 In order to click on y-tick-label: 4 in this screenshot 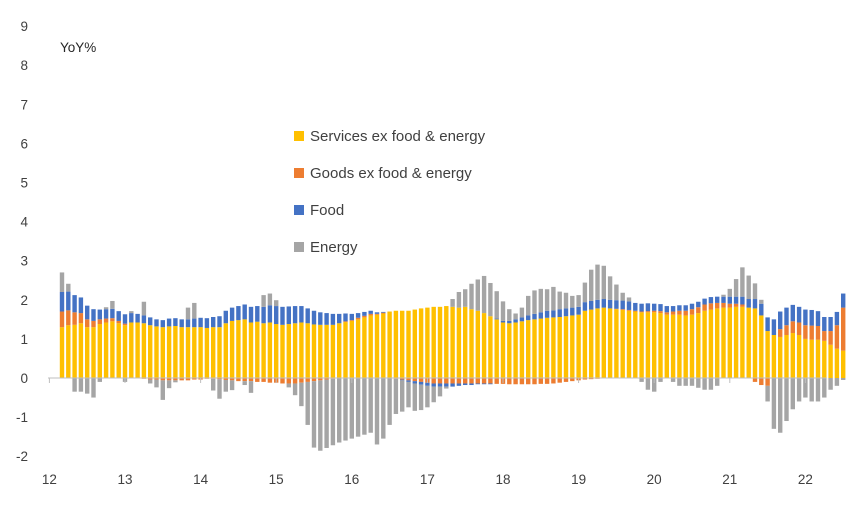, I will do `click(24, 222)`.